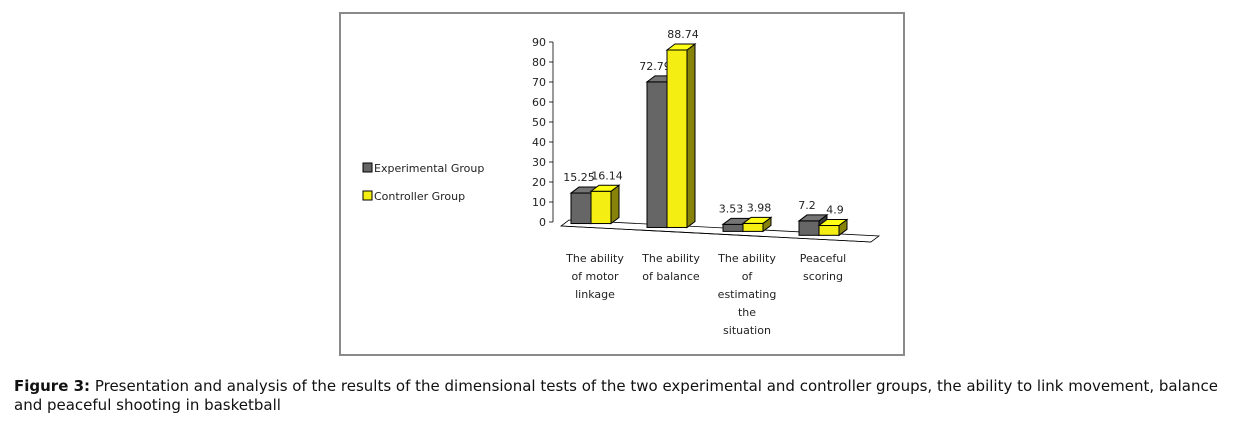 The width and height of the screenshot is (1239, 423). Describe the element at coordinates (579, 177) in the screenshot. I see `data-label: 15.25` at that location.